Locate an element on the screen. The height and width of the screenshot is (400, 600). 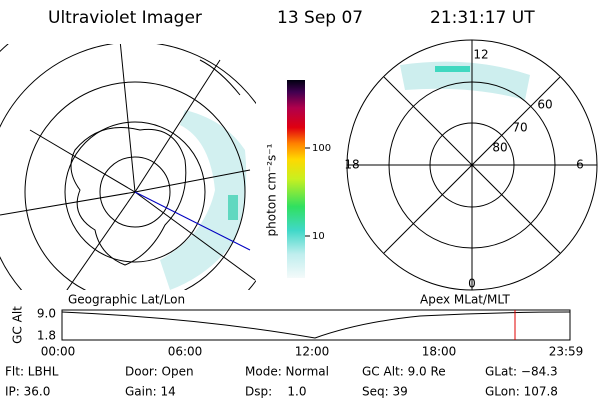
status-field: GLat: −84.3 is located at coordinates (521, 372).